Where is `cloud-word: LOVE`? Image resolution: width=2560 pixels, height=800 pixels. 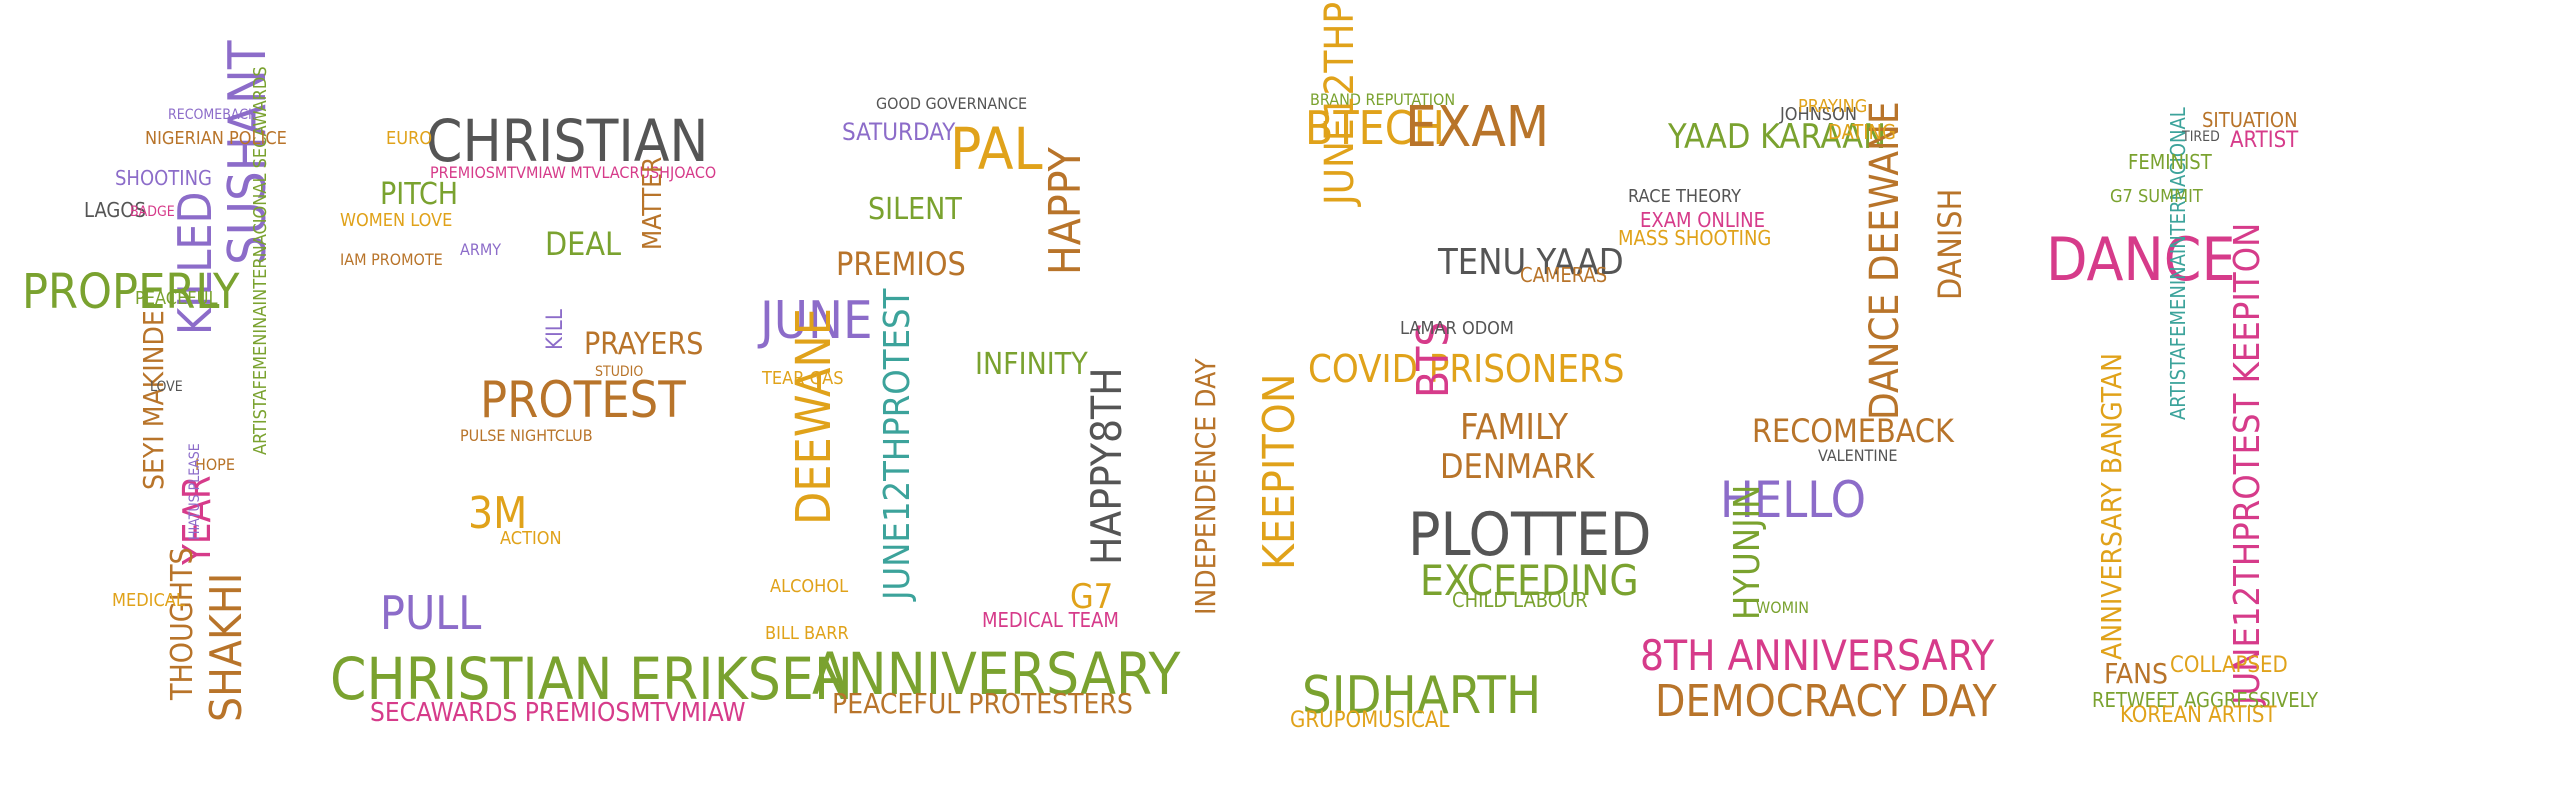 cloud-word: LOVE is located at coordinates (166, 387).